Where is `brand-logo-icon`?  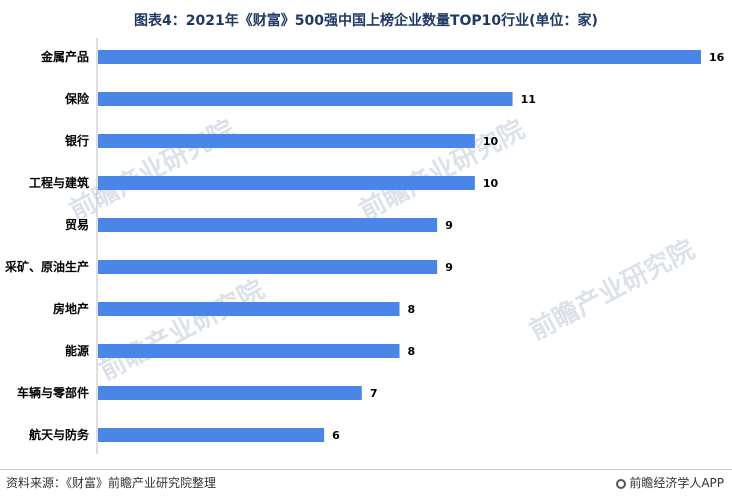 brand-logo-icon is located at coordinates (621, 484).